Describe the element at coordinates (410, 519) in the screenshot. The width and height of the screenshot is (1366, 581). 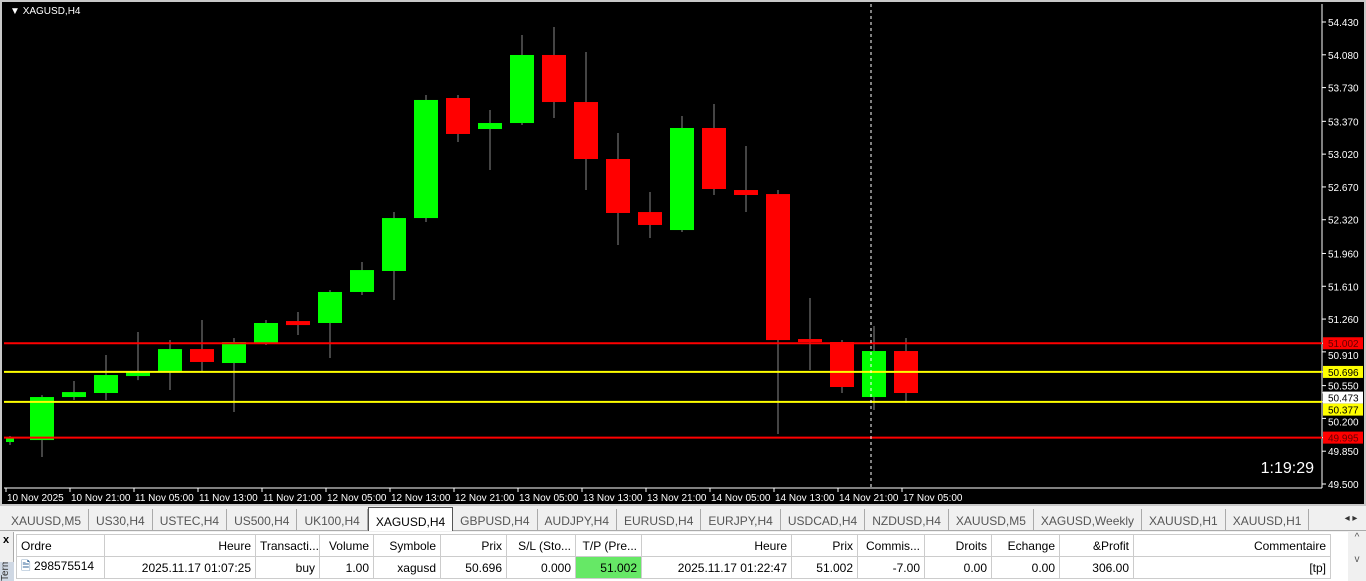
I see `chart-tab: XAGUSD,H4` at that location.